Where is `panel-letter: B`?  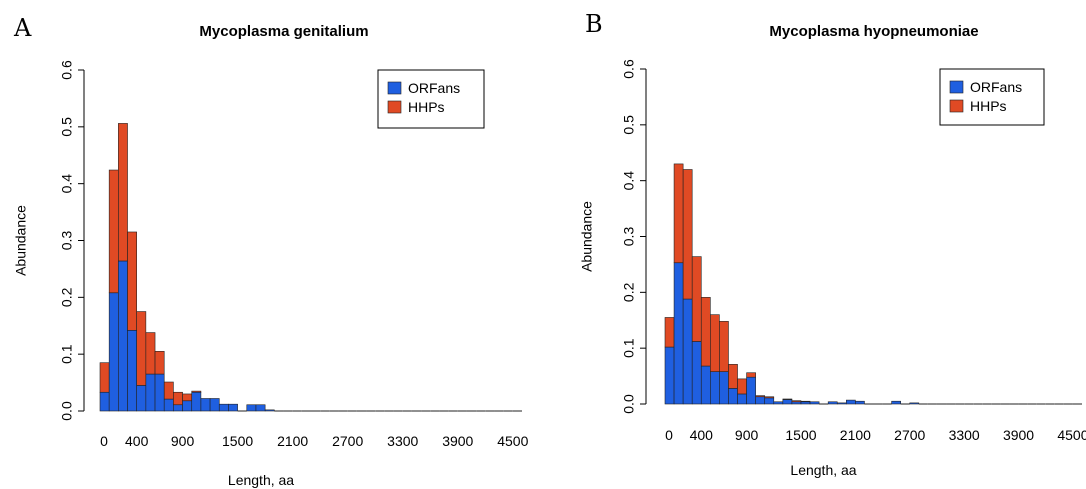 panel-letter: B is located at coordinates (594, 24).